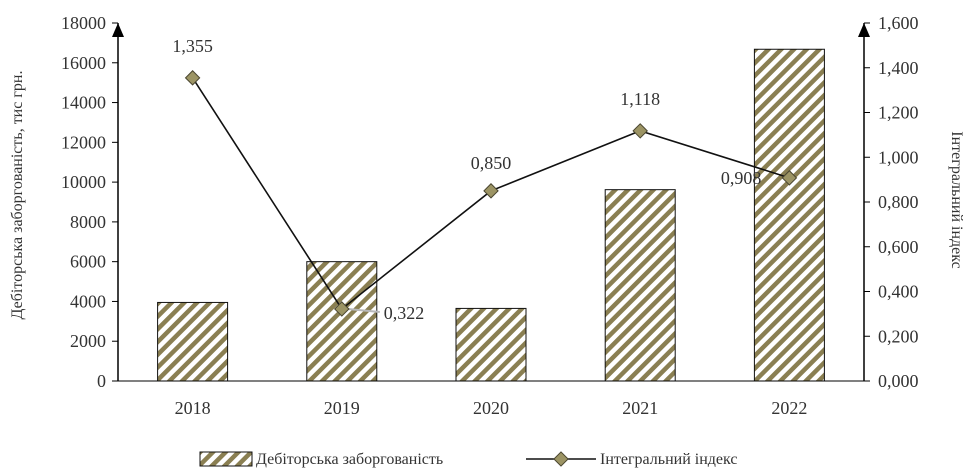 This screenshot has width=967, height=470. What do you see at coordinates (898, 157) in the screenshot?
I see `y2-tick-label: 1,000` at bounding box center [898, 157].